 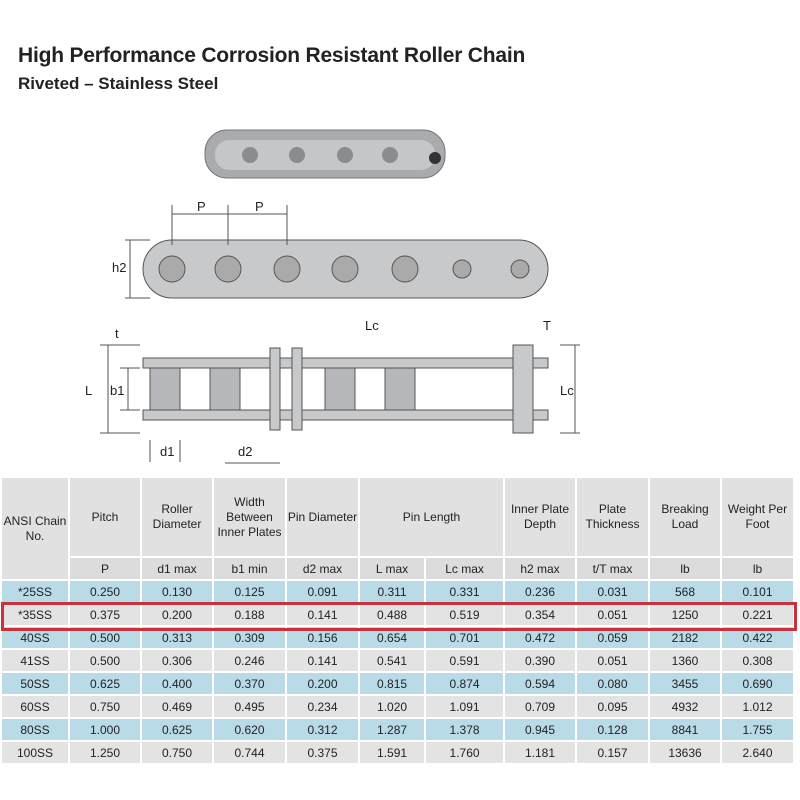 What do you see at coordinates (540, 591) in the screenshot?
I see `table-cell: 0.236` at bounding box center [540, 591].